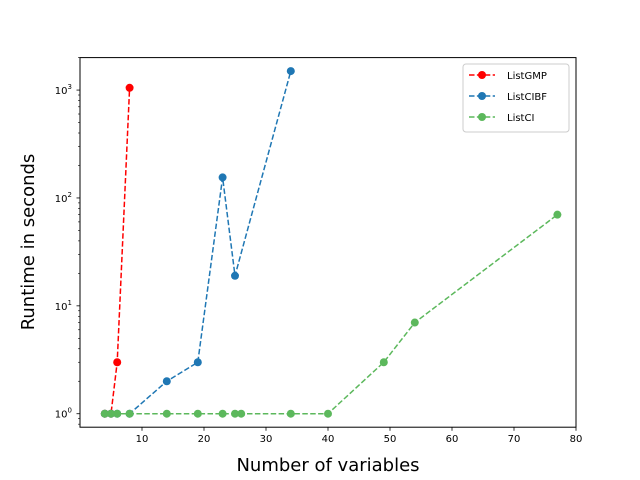  What do you see at coordinates (520, 118) in the screenshot?
I see `legend-label-listci: ListCI` at bounding box center [520, 118].